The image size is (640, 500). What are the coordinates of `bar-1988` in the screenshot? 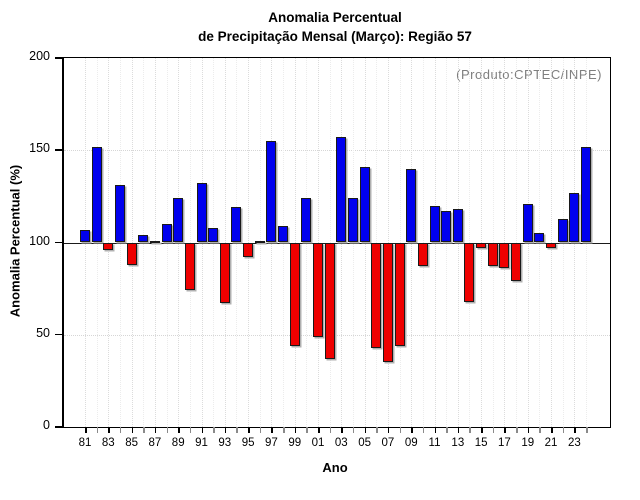 It's located at (166, 233).